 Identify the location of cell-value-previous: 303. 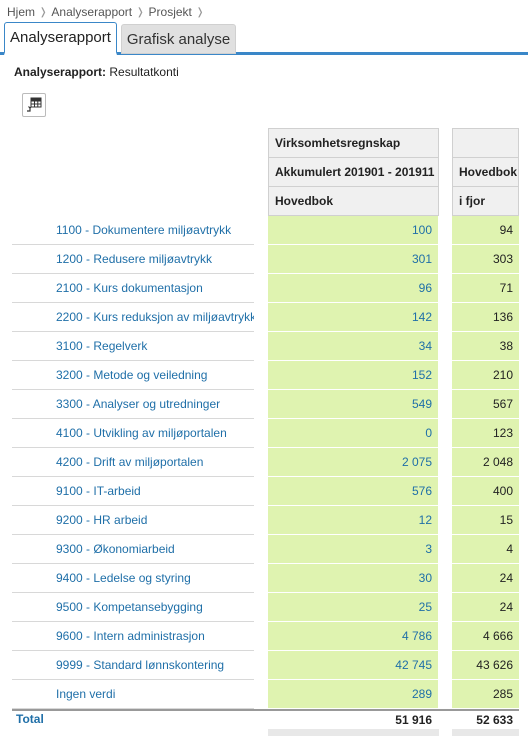
(485, 259).